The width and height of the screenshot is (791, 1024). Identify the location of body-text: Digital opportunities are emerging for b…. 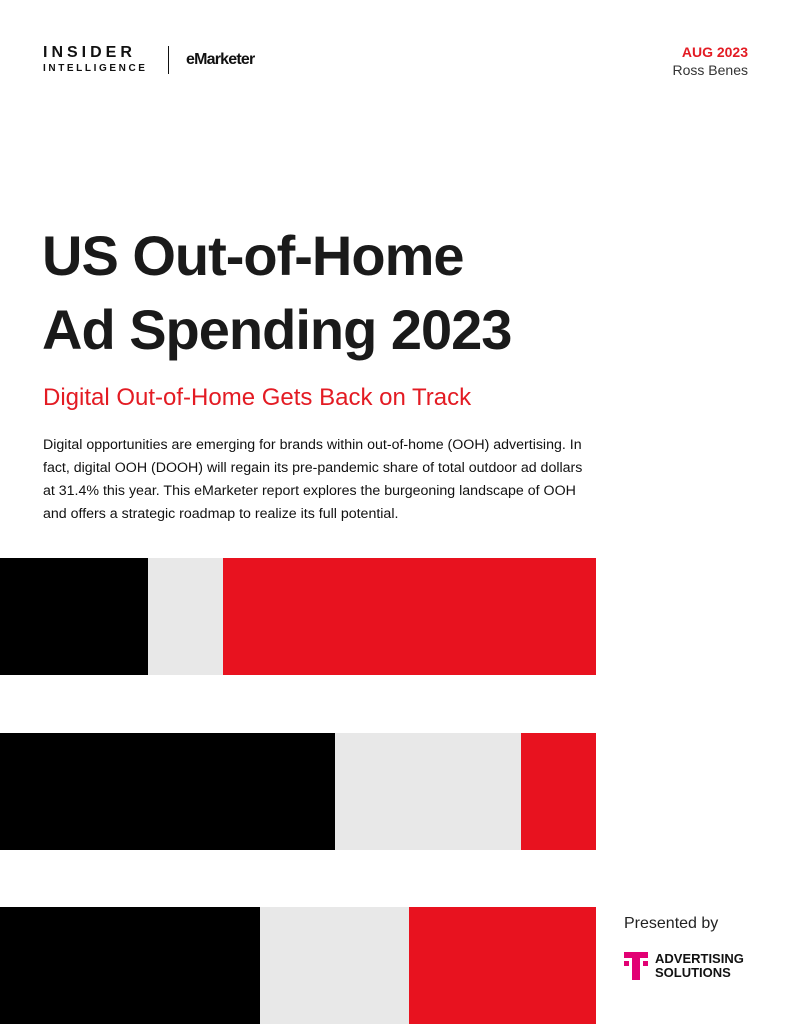
(313, 479).